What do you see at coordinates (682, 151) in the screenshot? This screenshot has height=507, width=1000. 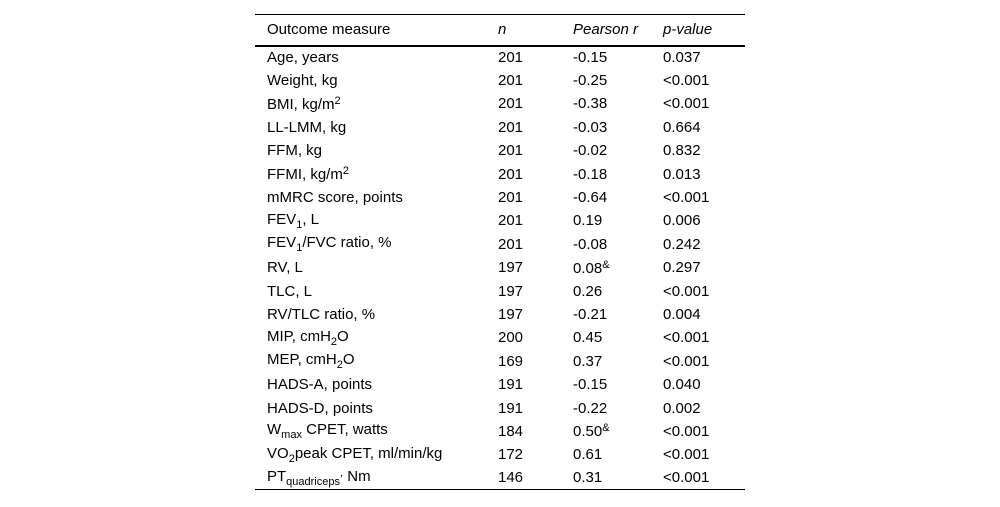 I see `cell-p-value: 0.832` at bounding box center [682, 151].